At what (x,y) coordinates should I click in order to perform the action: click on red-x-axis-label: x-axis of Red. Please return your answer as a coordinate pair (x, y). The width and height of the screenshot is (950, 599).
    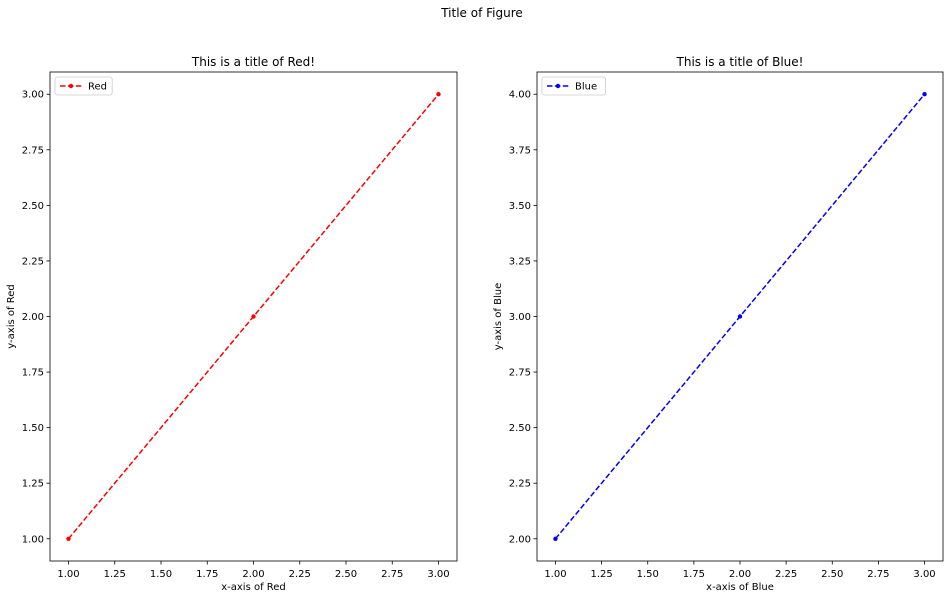
    Looking at the image, I should click on (253, 587).